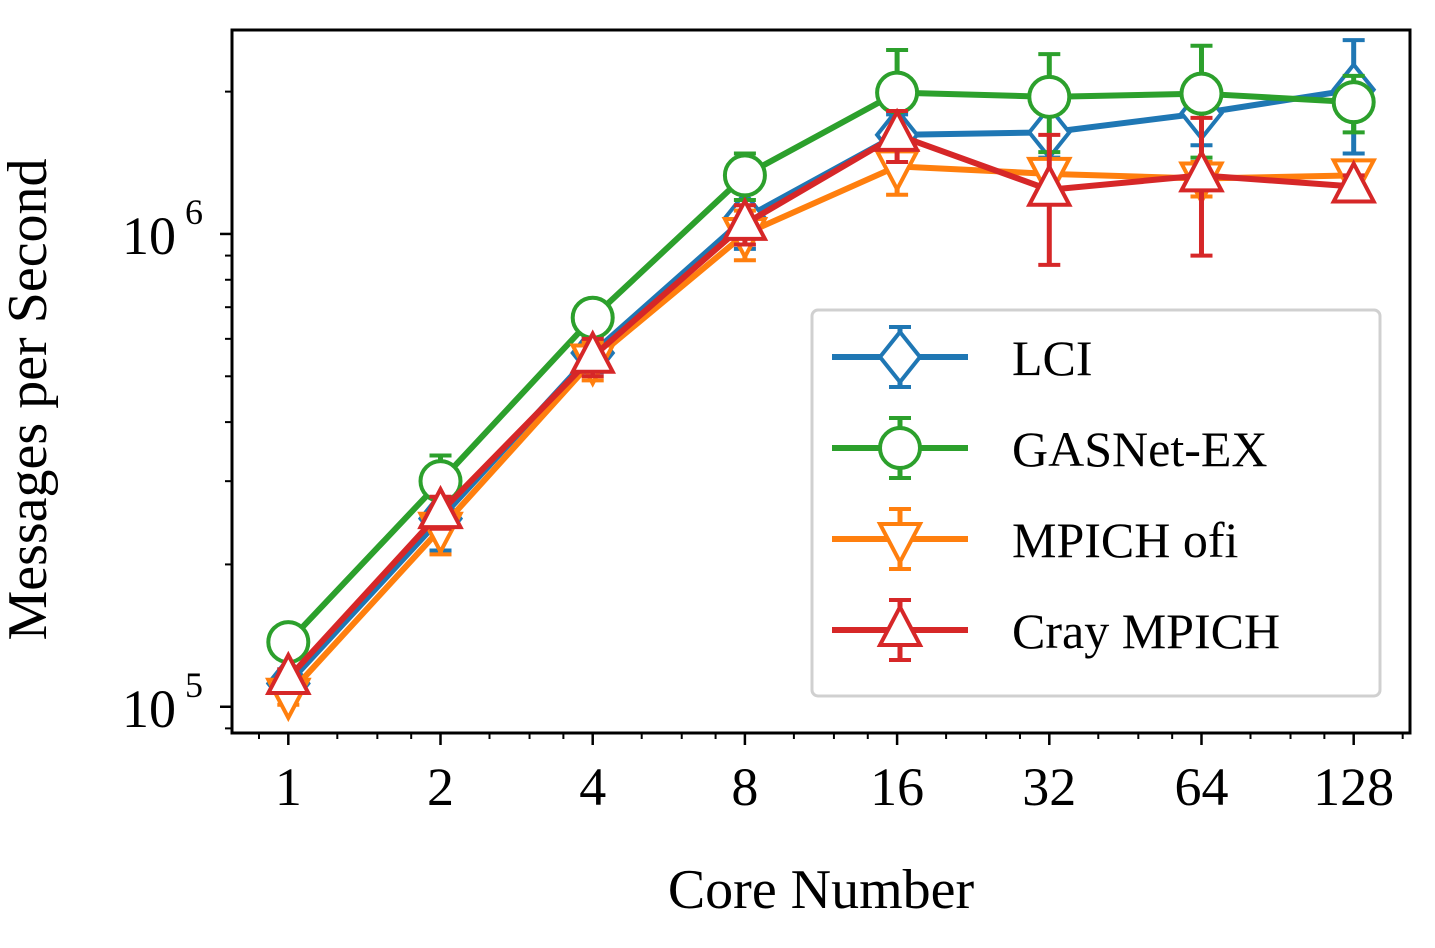 This screenshot has width=1435, height=948. What do you see at coordinates (1353, 787) in the screenshot?
I see `x-tick-label: 128` at bounding box center [1353, 787].